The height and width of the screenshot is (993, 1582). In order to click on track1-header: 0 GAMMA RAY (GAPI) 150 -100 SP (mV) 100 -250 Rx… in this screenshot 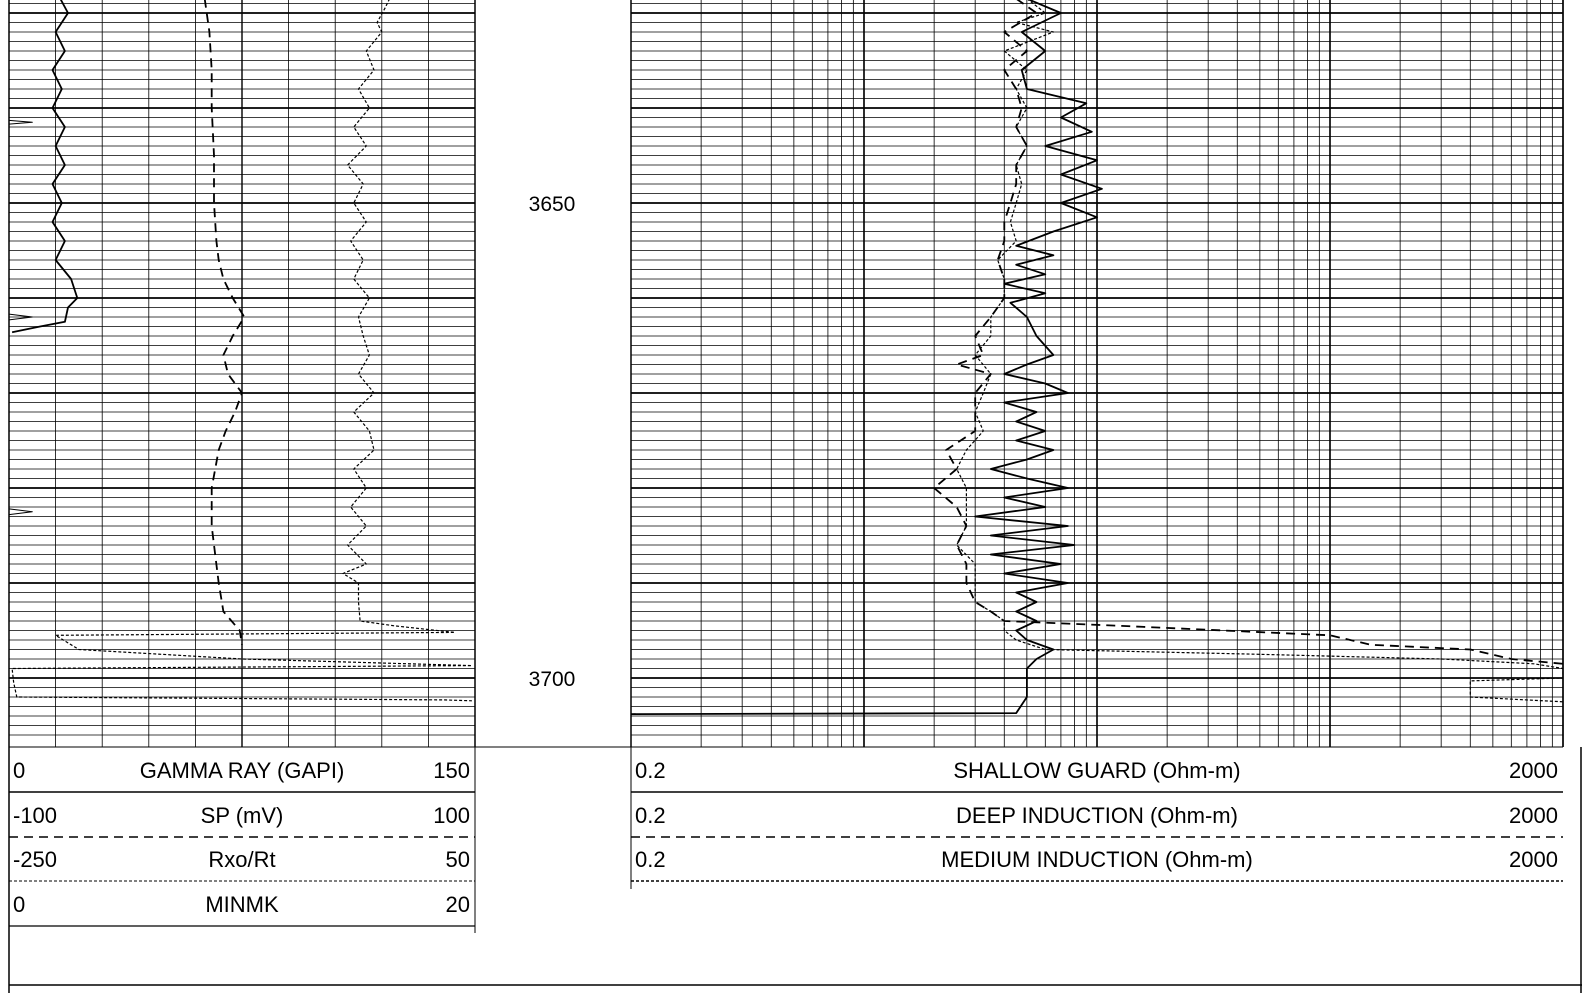, I will do `click(241, 837)`.